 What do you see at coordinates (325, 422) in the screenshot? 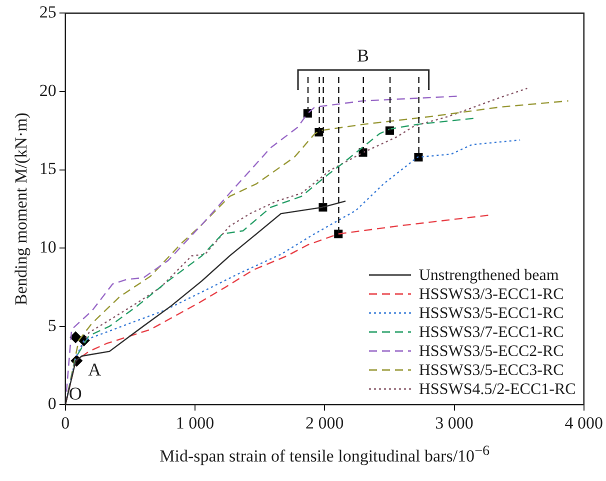
I see `x-tick-label: 2 000` at bounding box center [325, 422].